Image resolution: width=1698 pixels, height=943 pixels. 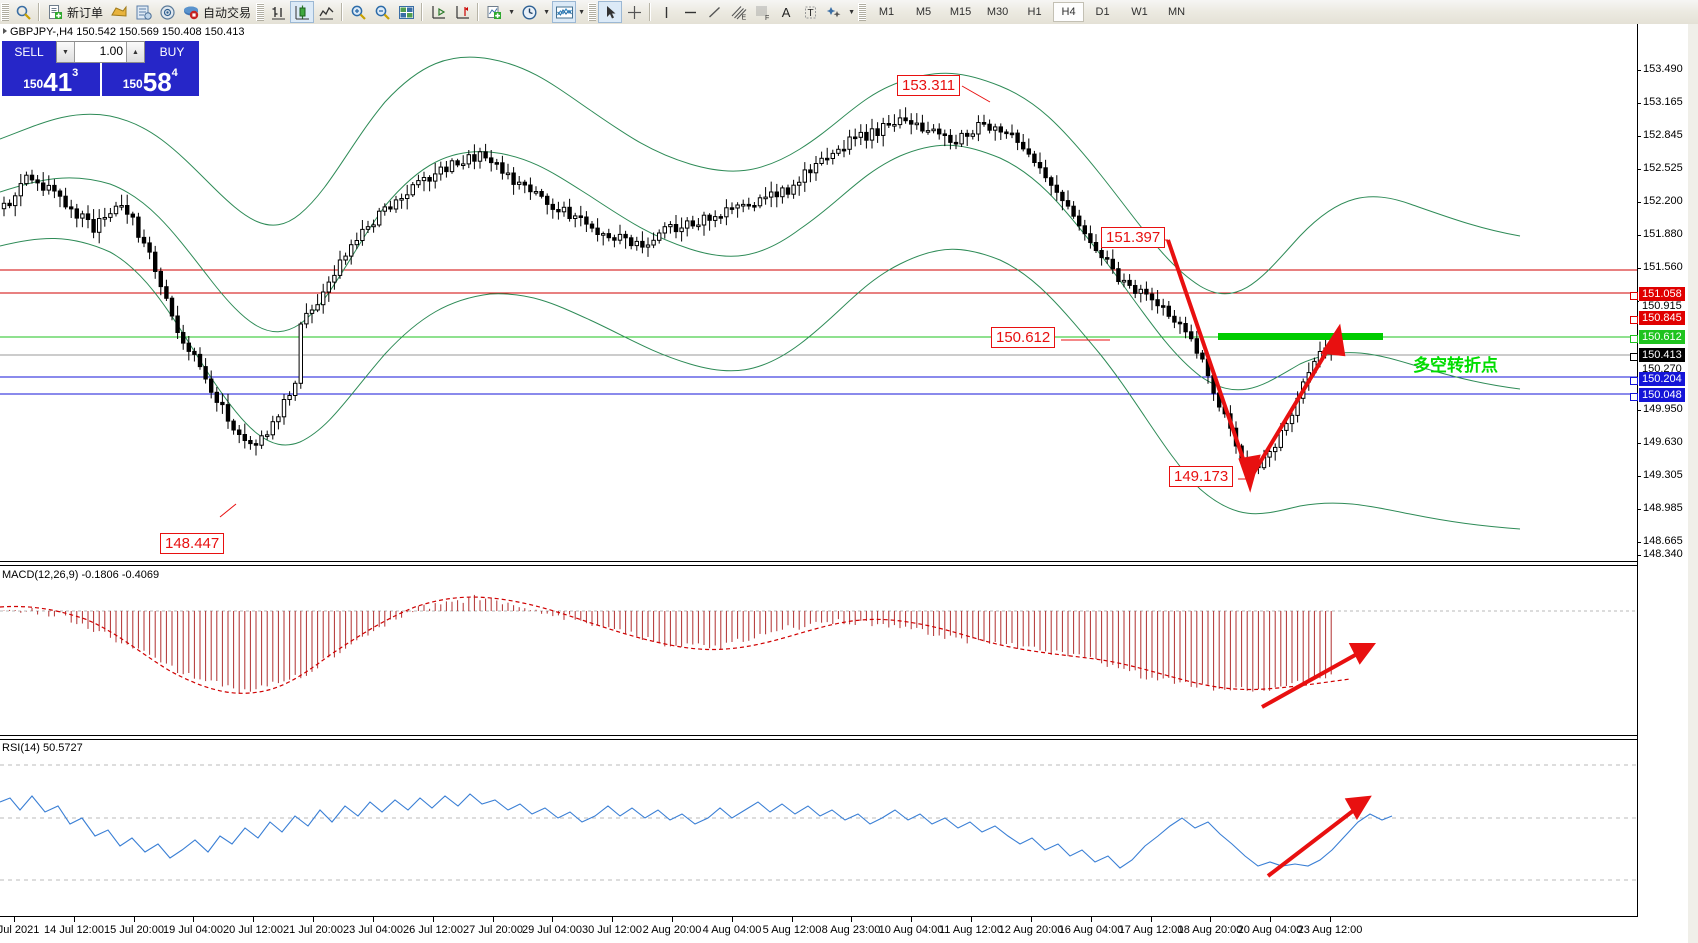 I want to click on price-tick-label-153-490: 153.490, so click(x=1663, y=69).